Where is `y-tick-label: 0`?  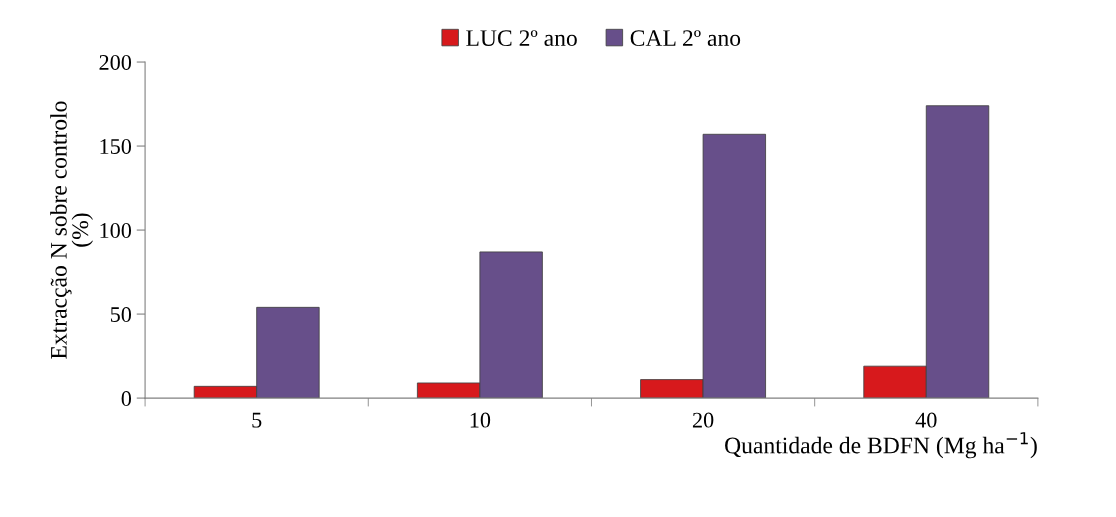
y-tick-label: 0 is located at coordinates (126, 399).